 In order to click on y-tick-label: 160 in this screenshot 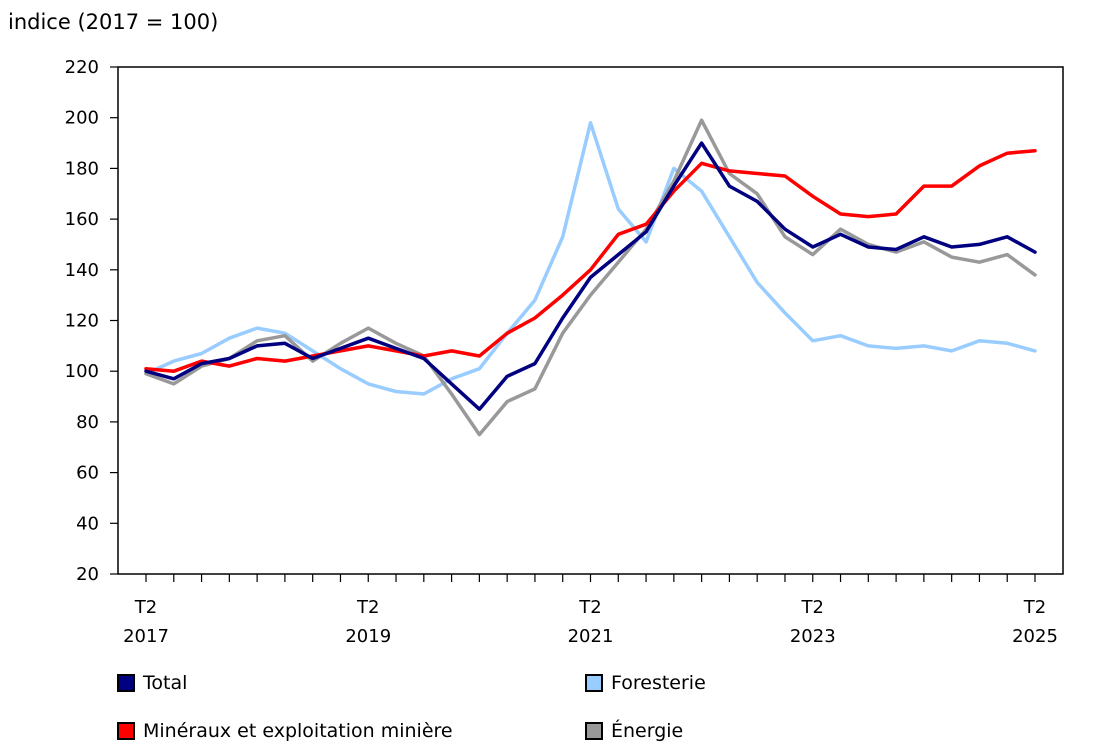, I will do `click(82, 219)`.